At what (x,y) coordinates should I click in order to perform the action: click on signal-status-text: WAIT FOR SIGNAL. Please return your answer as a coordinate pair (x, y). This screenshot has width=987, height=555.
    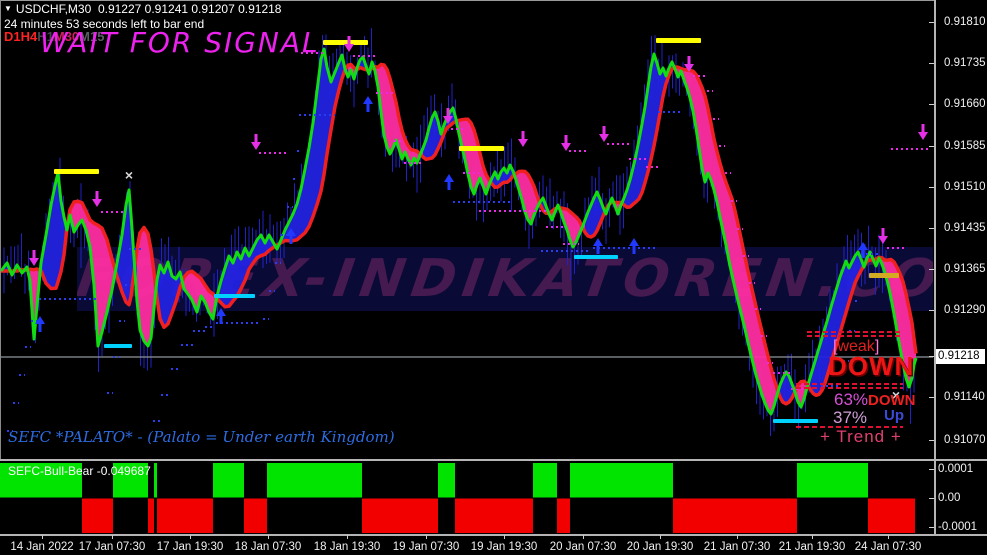
    Looking at the image, I should click on (180, 42).